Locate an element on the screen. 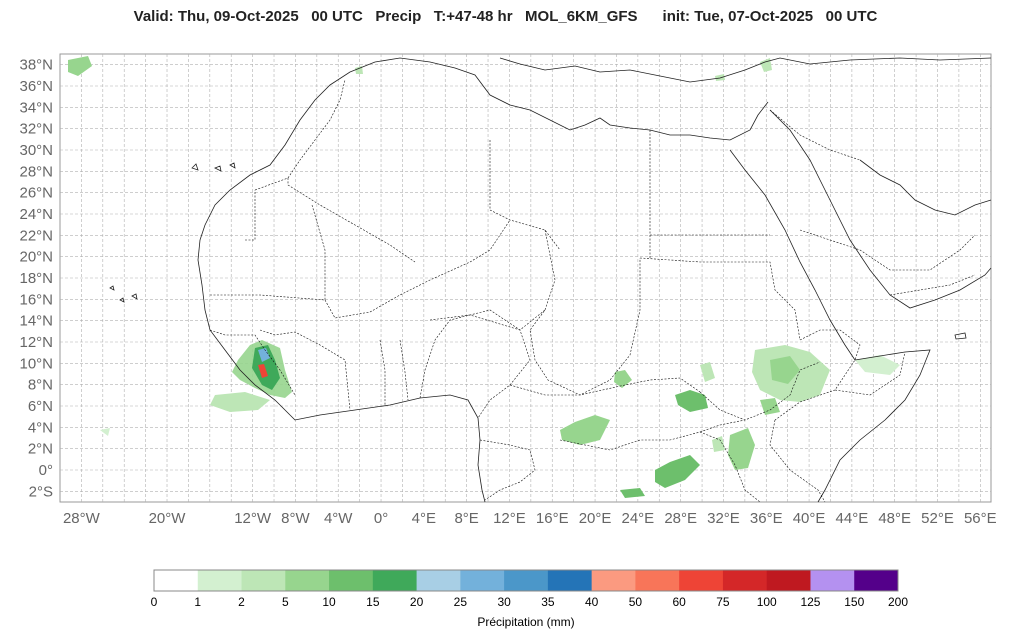  precip-patch-cameroon is located at coordinates (585, 430).